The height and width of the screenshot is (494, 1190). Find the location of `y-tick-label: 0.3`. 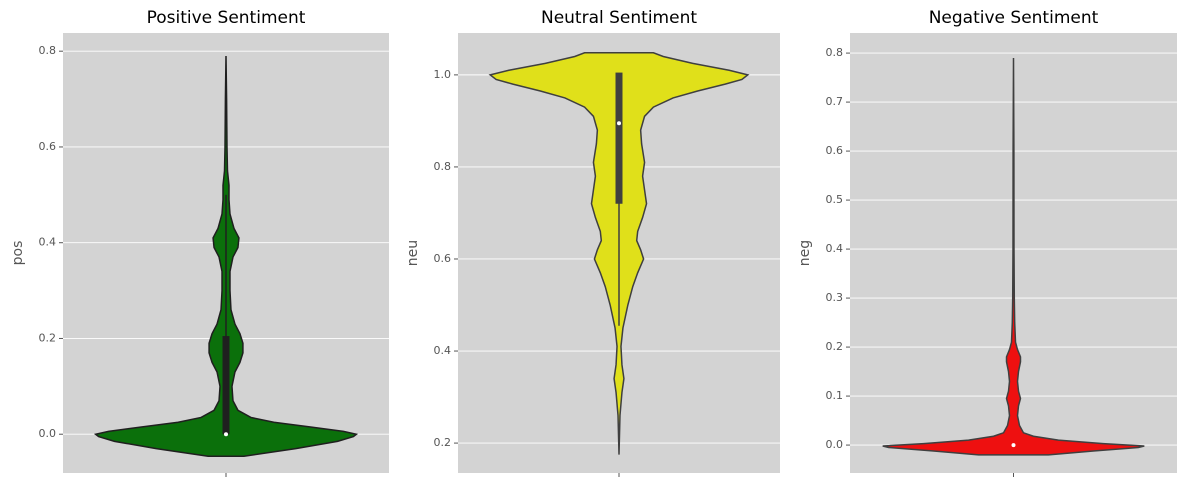

y-tick-label: 0.3 is located at coordinates (835, 297).